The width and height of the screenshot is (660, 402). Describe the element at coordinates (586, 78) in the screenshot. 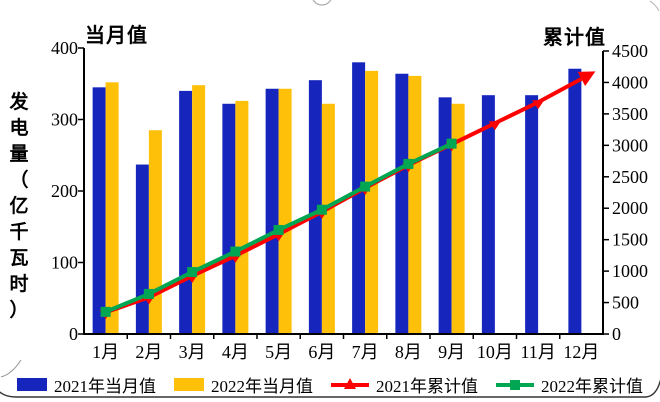

I see `marker-arrow-2021年累计值-12月` at that location.